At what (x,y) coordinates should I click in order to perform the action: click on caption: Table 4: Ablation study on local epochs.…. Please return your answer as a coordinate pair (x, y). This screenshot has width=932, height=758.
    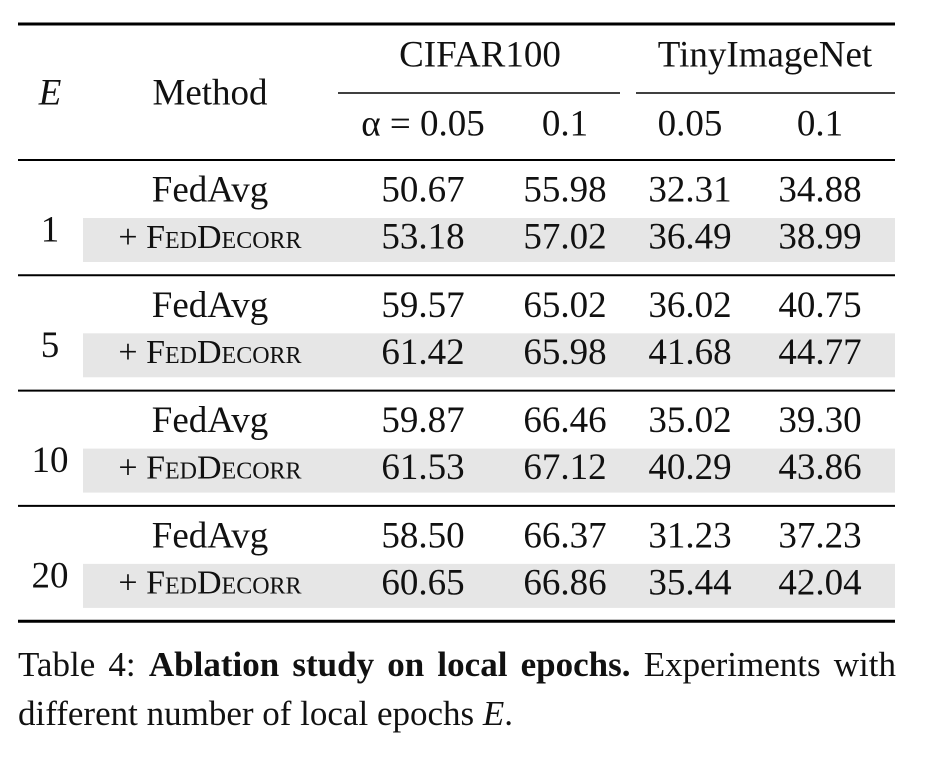
    Looking at the image, I should click on (457, 689).